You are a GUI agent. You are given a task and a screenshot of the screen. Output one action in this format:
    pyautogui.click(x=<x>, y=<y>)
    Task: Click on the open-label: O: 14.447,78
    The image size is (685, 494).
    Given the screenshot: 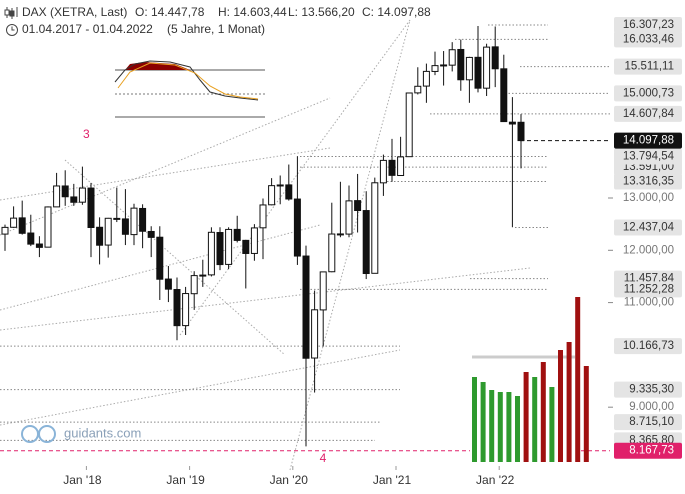 What is the action you would take?
    pyautogui.click(x=170, y=12)
    